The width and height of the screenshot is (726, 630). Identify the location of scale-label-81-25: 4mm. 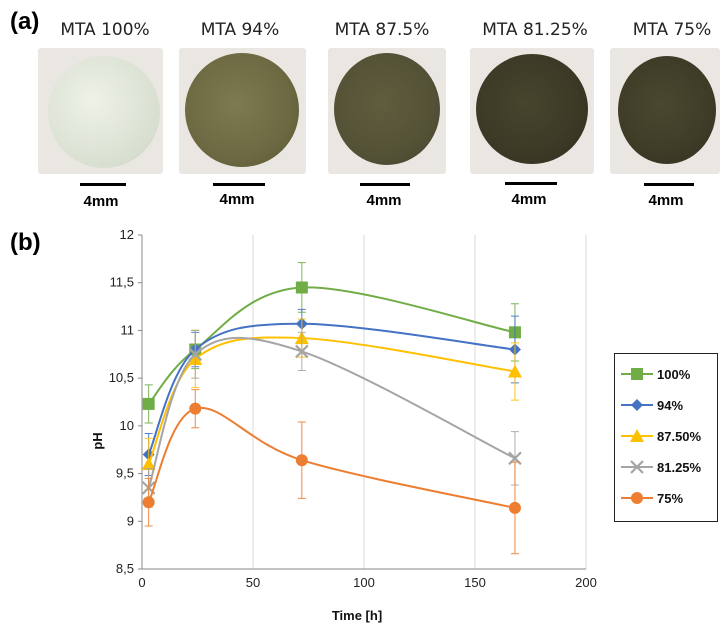
(529, 199).